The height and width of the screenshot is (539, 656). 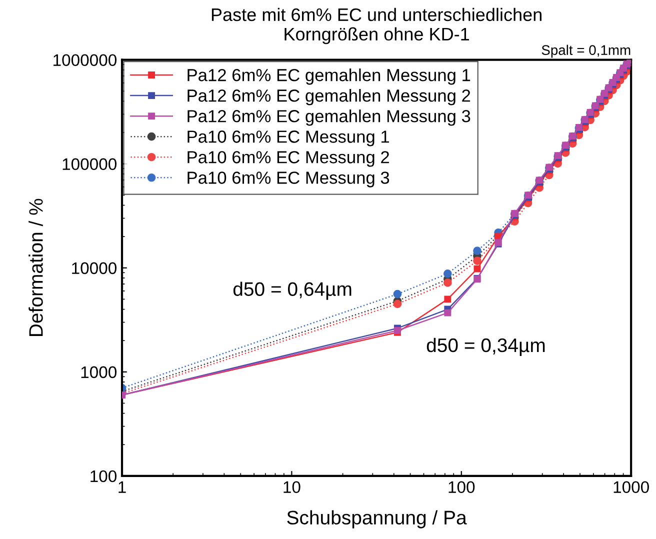 I want to click on legend-label: Pa10 6m% EC Messung 2, so click(x=288, y=159).